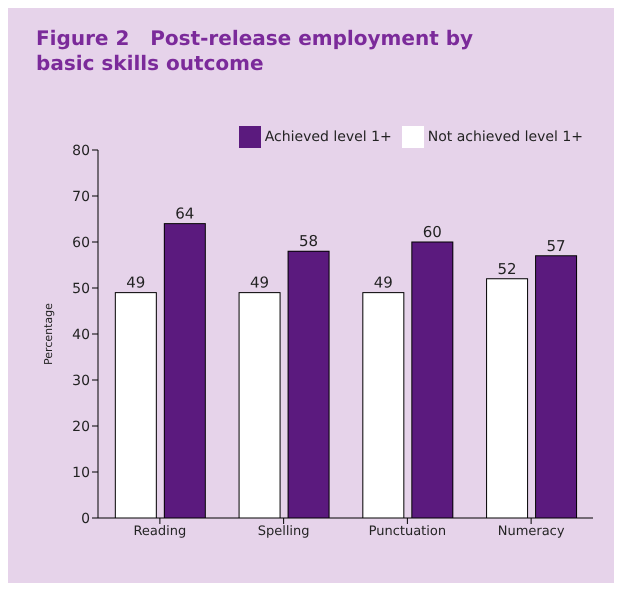  What do you see at coordinates (81, 288) in the screenshot?
I see `y-tick-label: 50` at bounding box center [81, 288].